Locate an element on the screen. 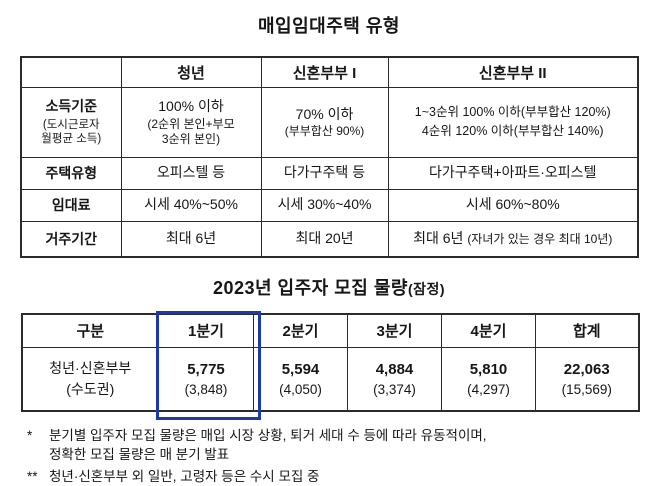 The image size is (658, 486). cell-main: 최대 20년 is located at coordinates (324, 237).